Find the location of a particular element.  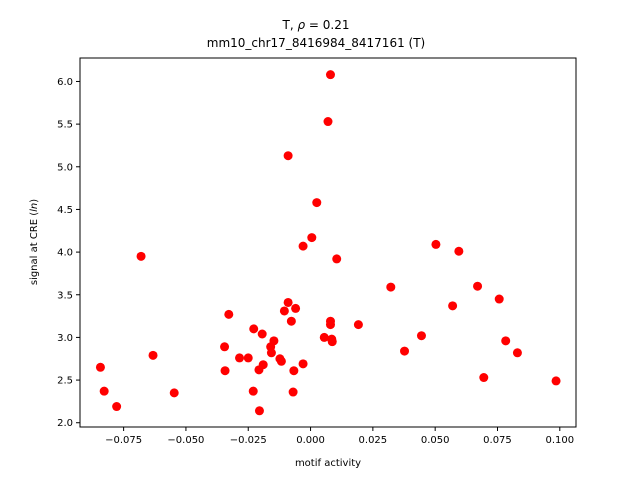

chart-subtitle: mm10_chr17_8416984_8417161 (T) is located at coordinates (316, 43).